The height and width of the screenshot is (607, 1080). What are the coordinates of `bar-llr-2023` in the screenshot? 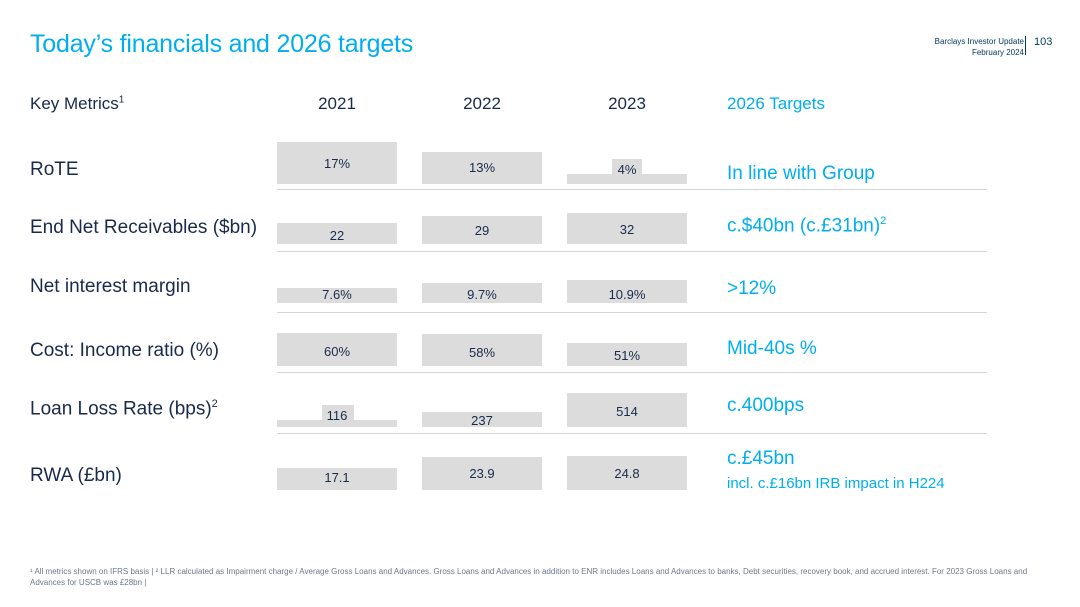 It's located at (627, 410).